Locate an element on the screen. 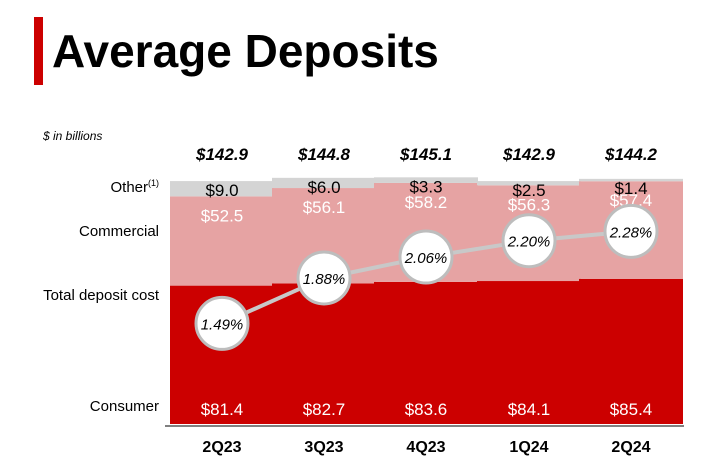  x-tick-label: 3Q23 is located at coordinates (323, 447).